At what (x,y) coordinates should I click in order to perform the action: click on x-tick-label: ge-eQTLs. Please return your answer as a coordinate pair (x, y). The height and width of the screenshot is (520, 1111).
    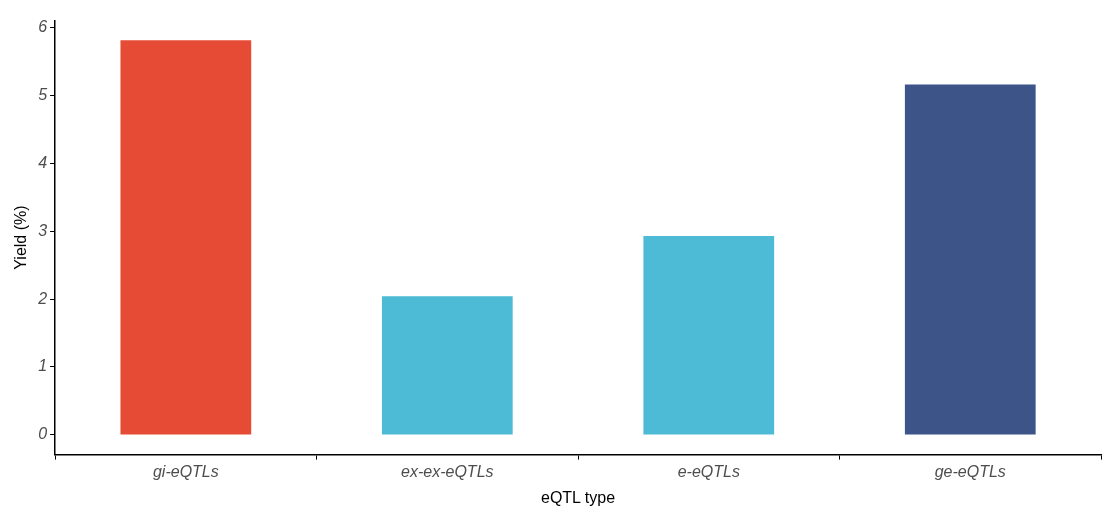
    Looking at the image, I should click on (970, 471).